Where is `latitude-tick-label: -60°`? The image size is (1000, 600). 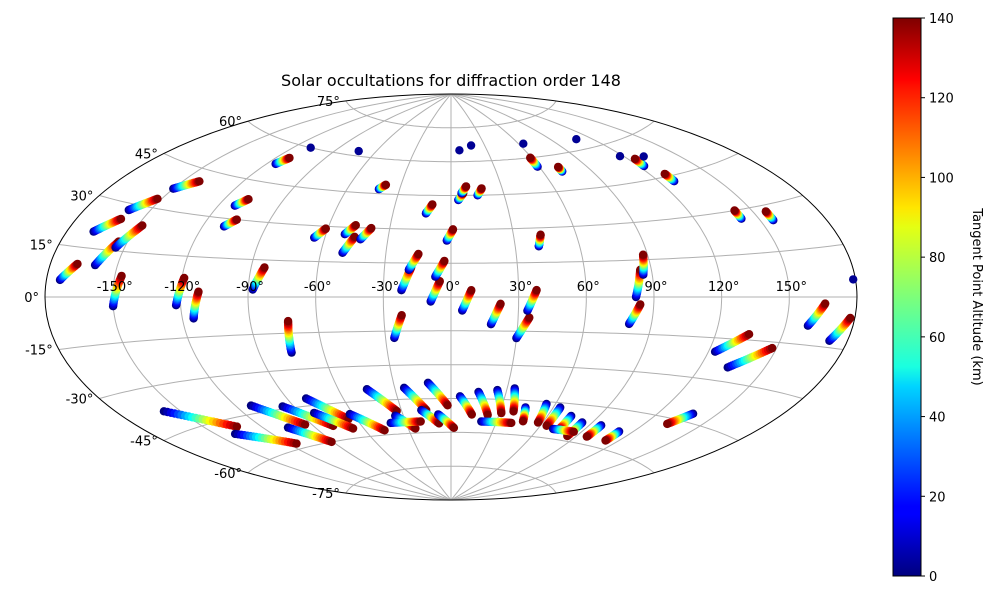 latitude-tick-label: -60° is located at coordinates (228, 474).